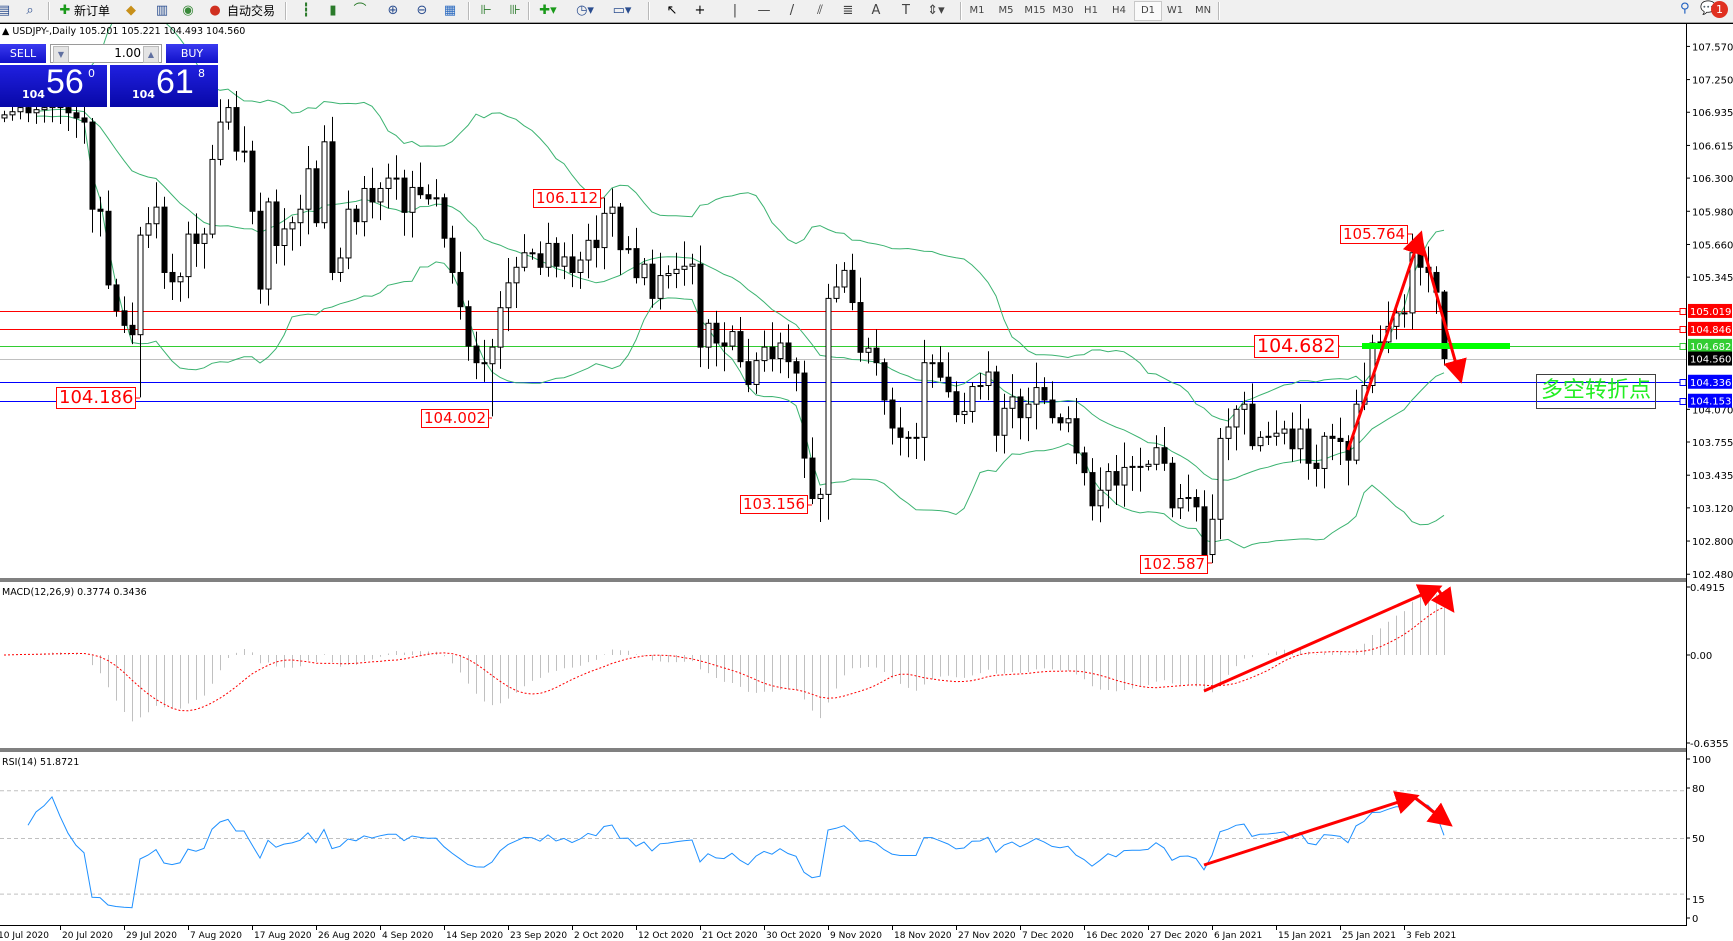 The height and width of the screenshot is (941, 1733). What do you see at coordinates (53, 85) in the screenshot?
I see `bid-price-box: 104 56 0` at bounding box center [53, 85].